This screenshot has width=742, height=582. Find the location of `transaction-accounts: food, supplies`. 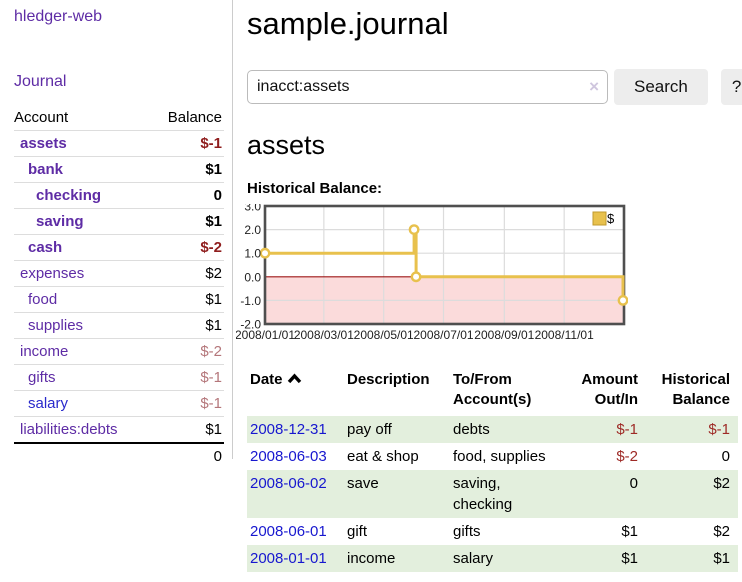

transaction-accounts: food, supplies is located at coordinates (499, 456).